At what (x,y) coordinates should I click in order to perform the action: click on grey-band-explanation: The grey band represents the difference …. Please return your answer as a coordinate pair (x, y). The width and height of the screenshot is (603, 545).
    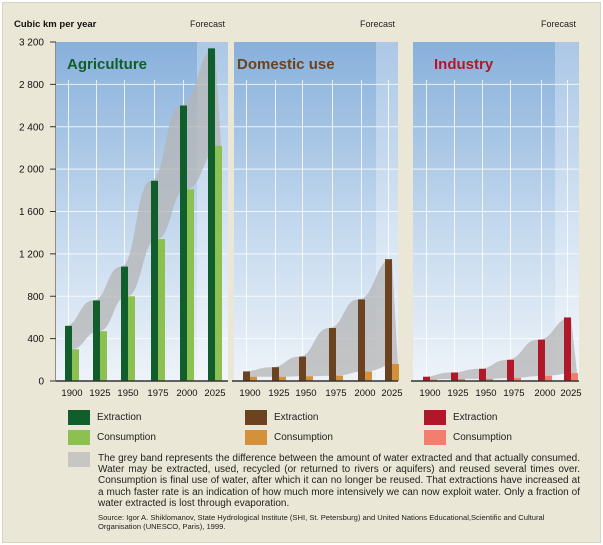
    Looking at the image, I should click on (339, 481).